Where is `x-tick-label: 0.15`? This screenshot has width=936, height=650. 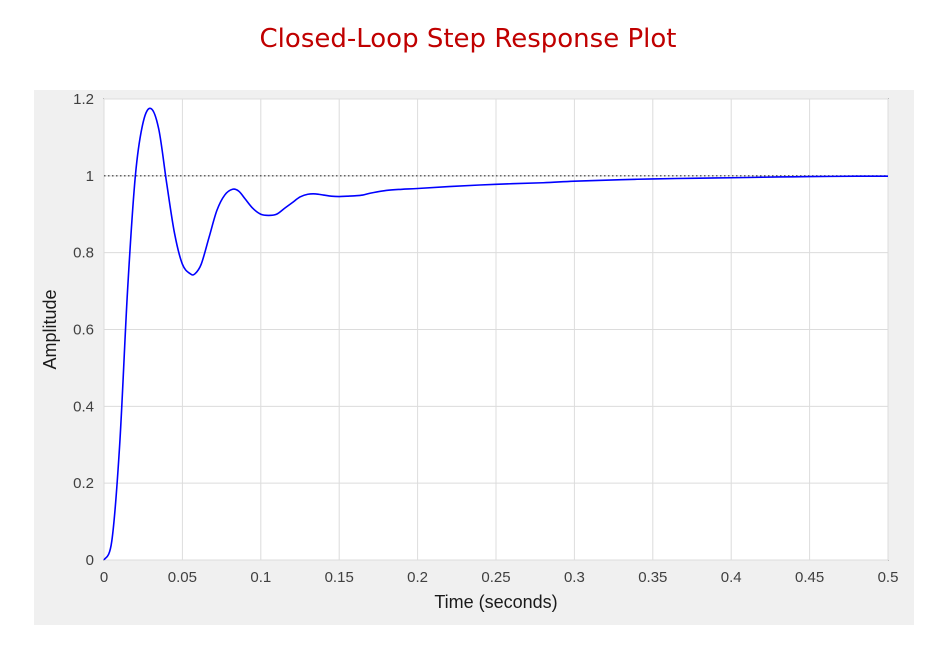 x-tick-label: 0.15 is located at coordinates (339, 577).